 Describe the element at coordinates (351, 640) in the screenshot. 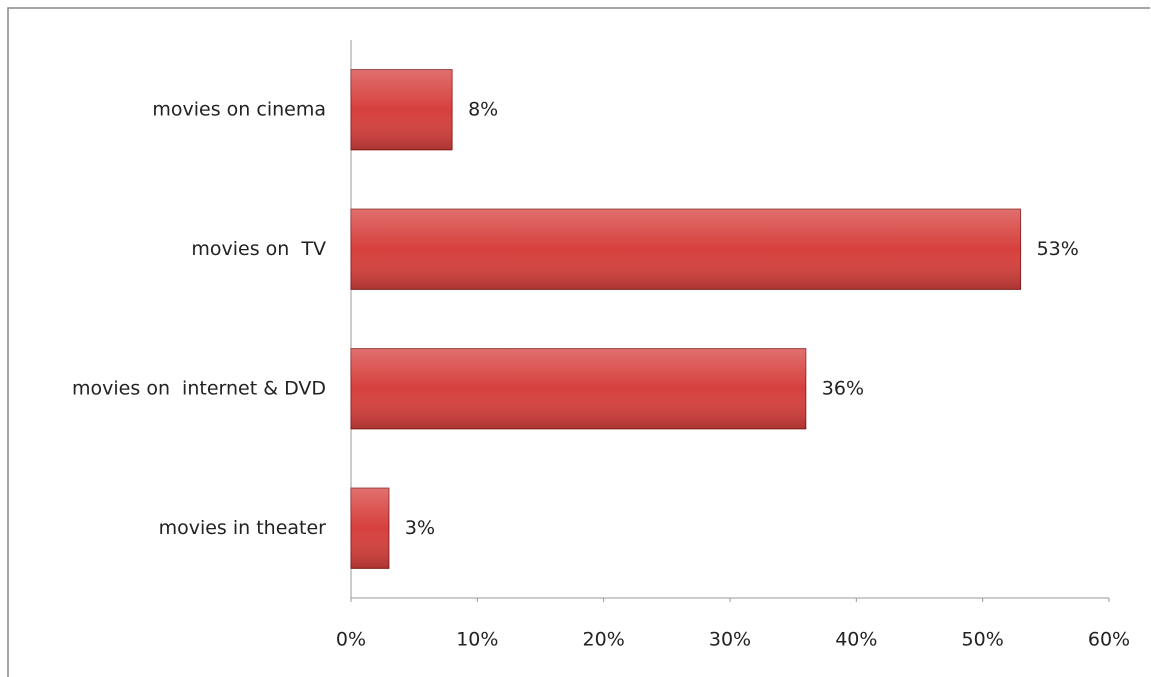

I see `x-tick-label: 0%` at that location.